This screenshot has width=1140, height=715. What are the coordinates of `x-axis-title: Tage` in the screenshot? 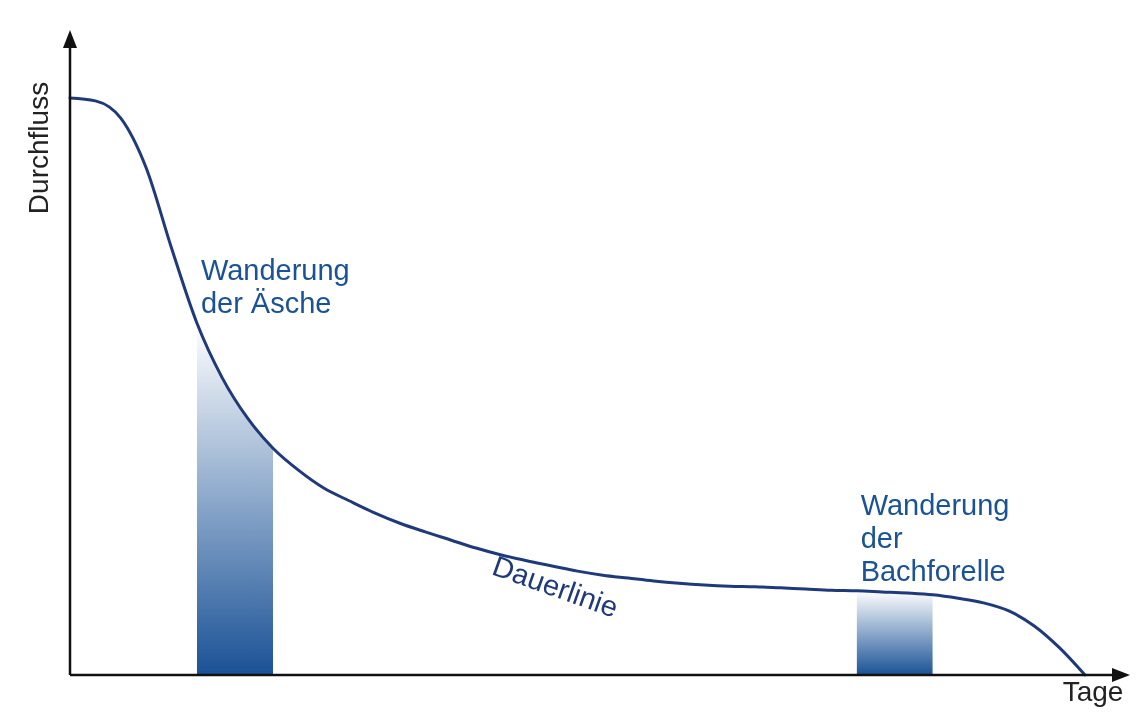 It's located at (1093, 691).